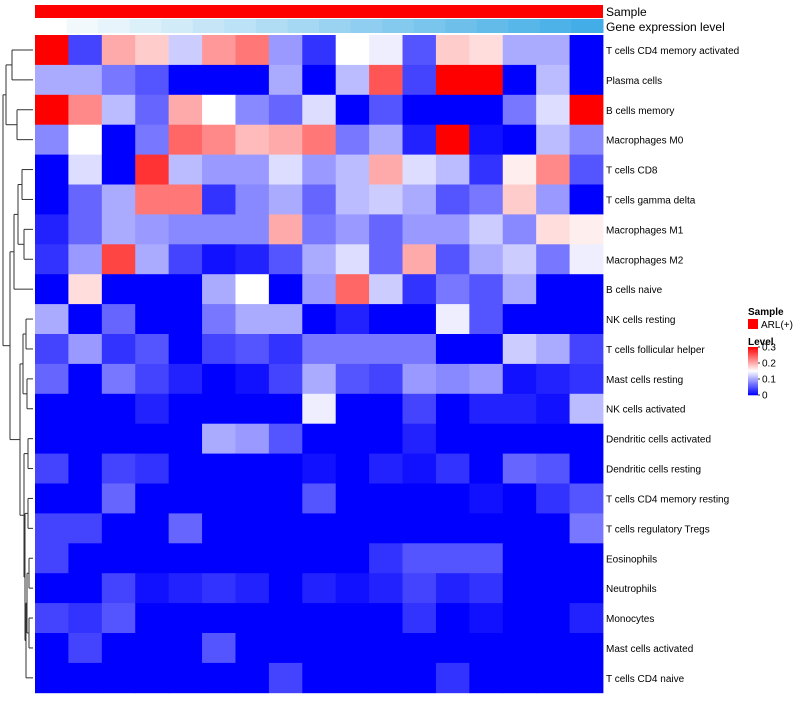 The width and height of the screenshot is (800, 705). Describe the element at coordinates (271, 26) in the screenshot. I see `expression-track-cell` at that location.